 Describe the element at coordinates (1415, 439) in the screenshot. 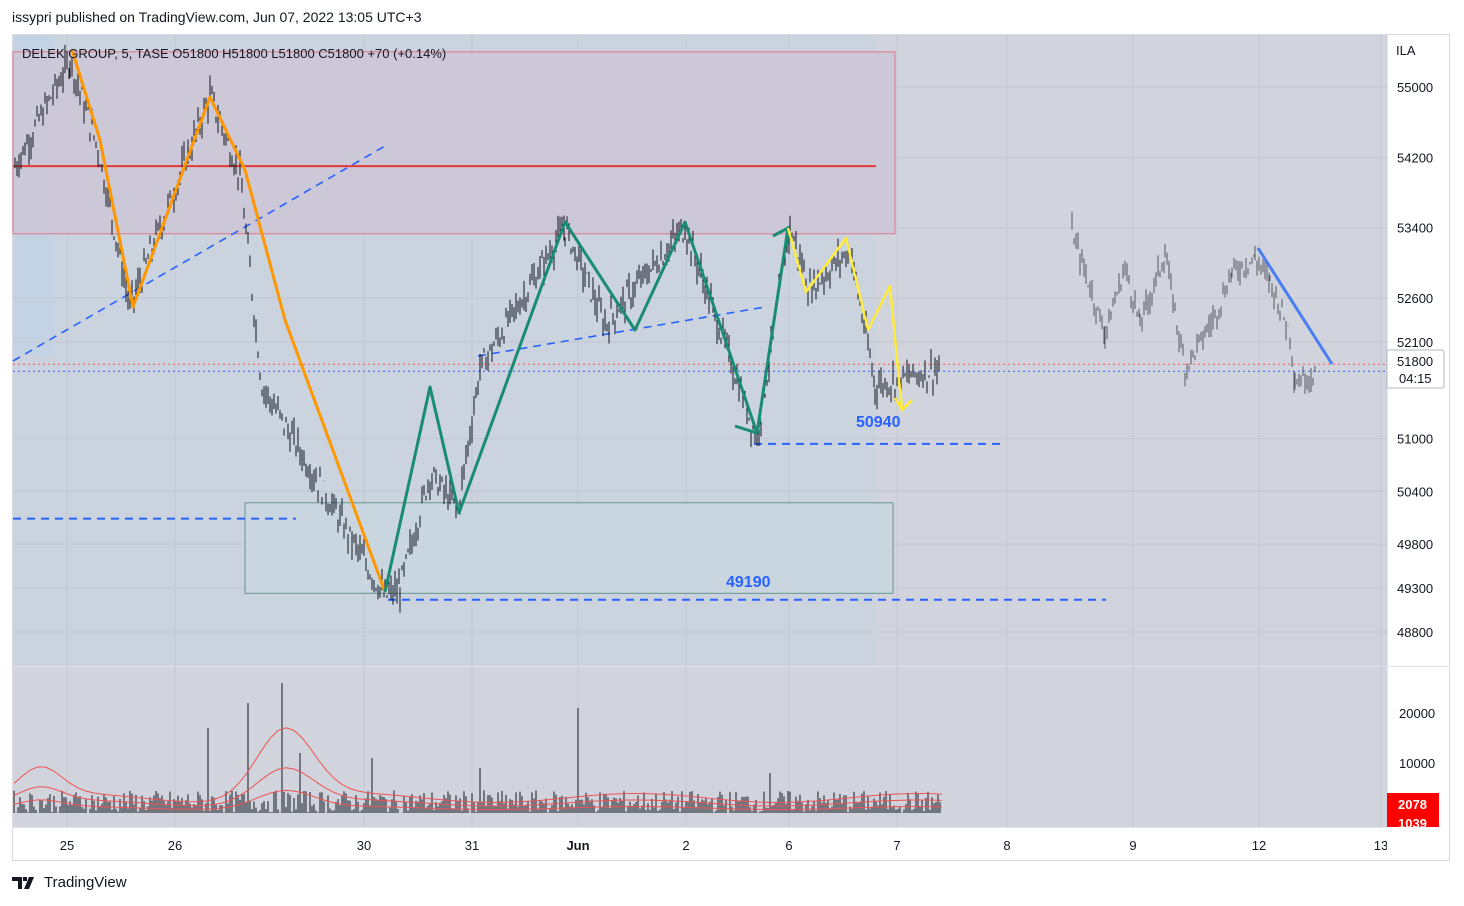

I see `price-tick-5: 51000` at that location.